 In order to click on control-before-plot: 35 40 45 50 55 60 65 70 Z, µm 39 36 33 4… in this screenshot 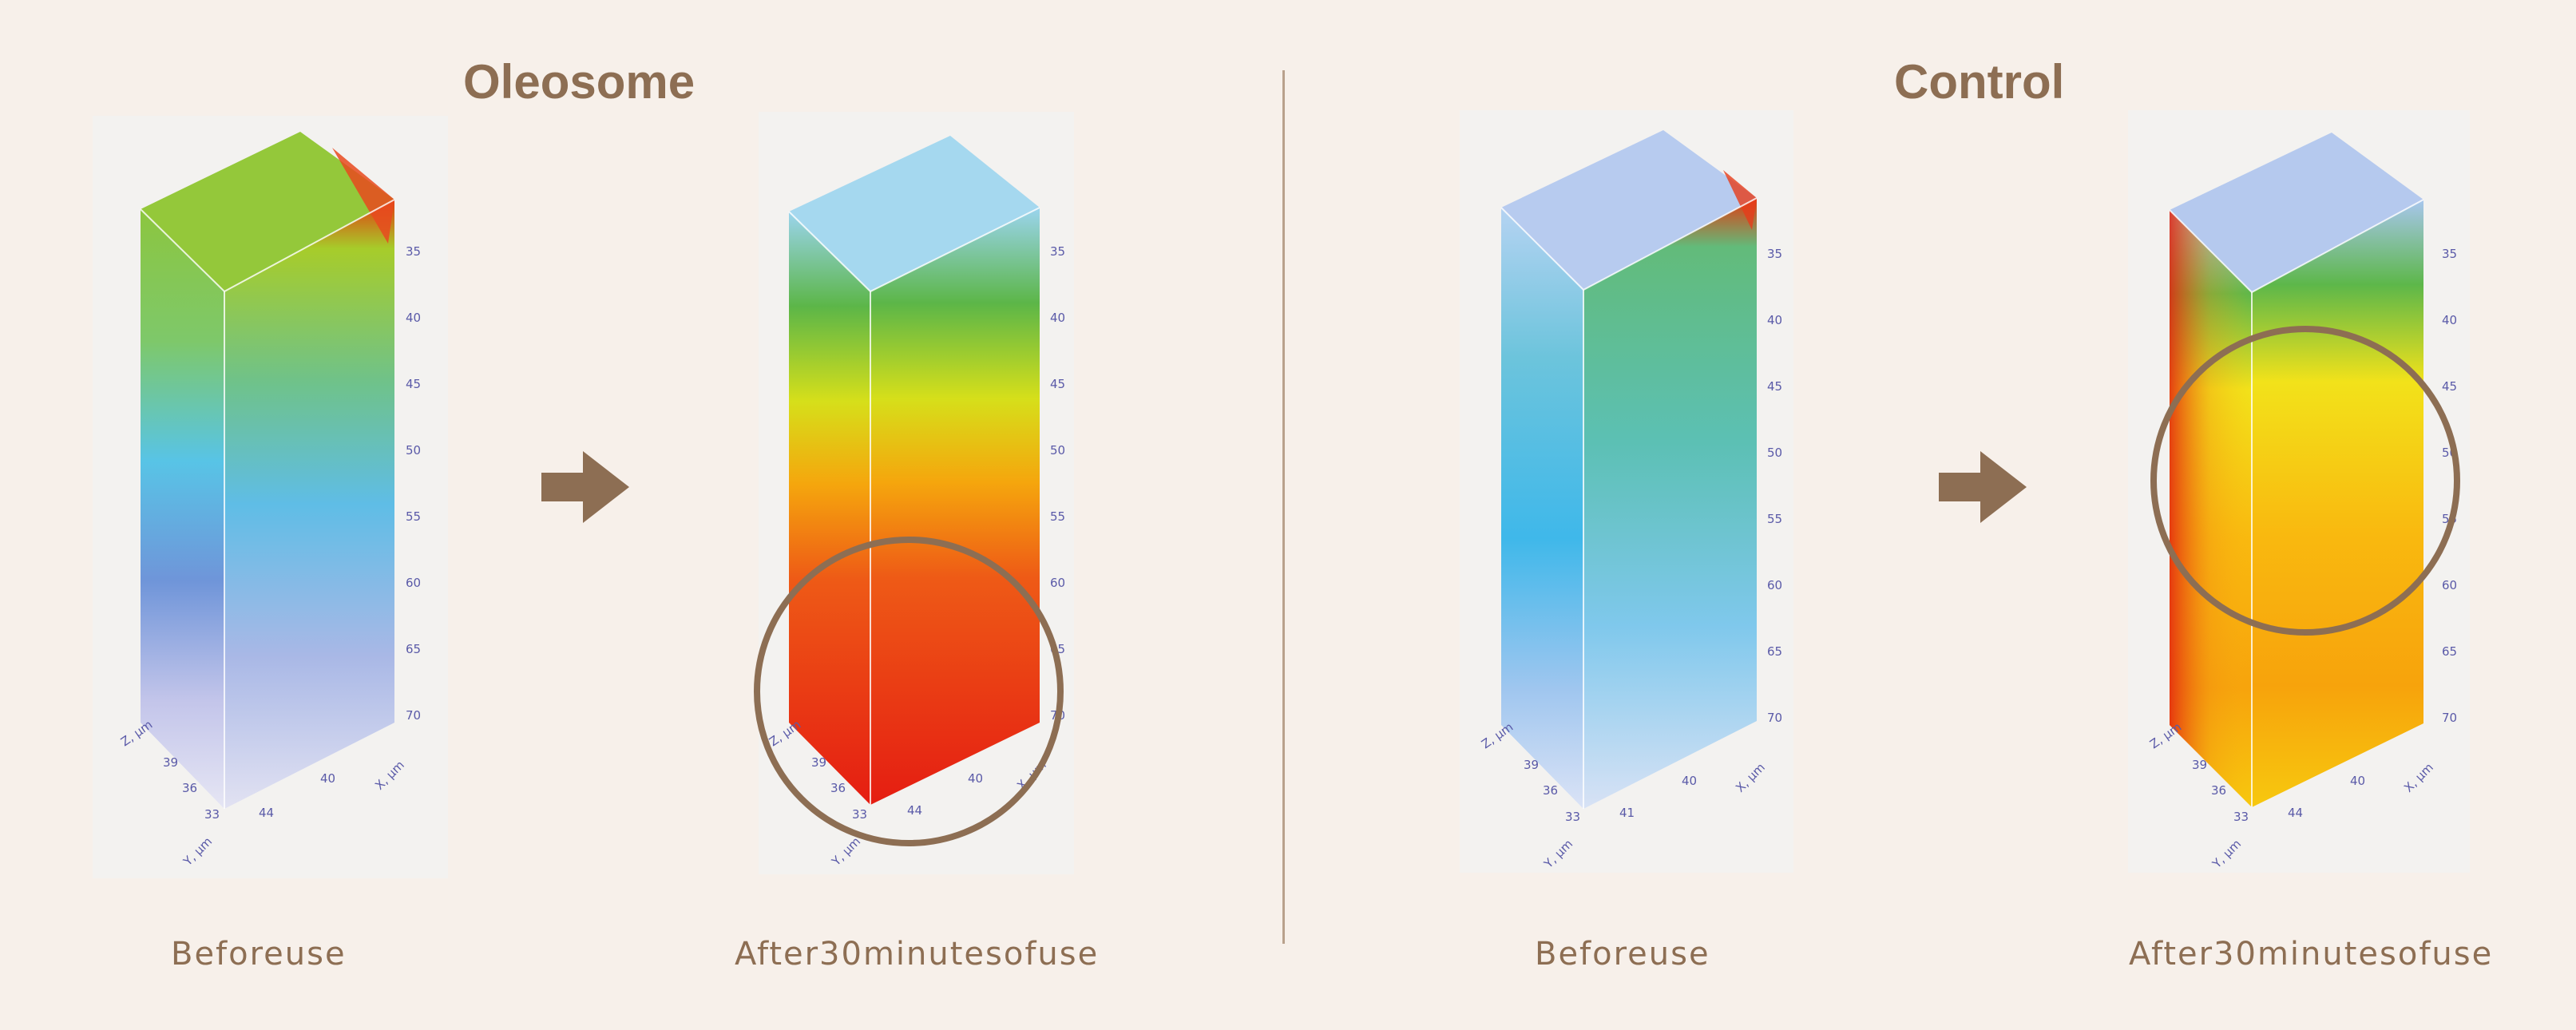, I will do `click(1626, 491)`.